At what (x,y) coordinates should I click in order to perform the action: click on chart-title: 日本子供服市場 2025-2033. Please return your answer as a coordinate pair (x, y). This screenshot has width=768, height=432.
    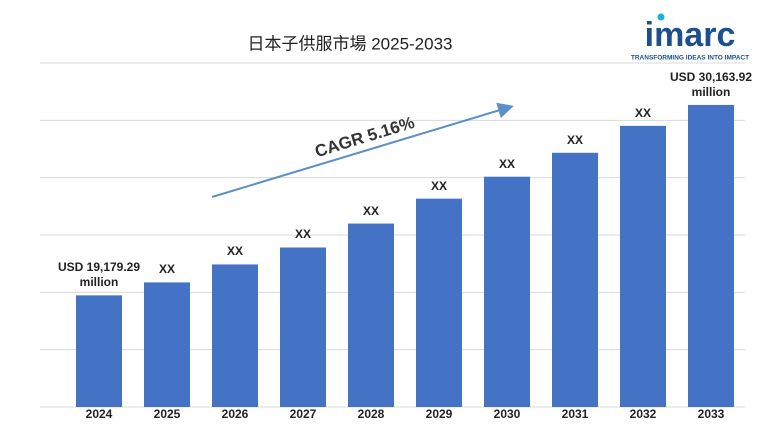
    Looking at the image, I should click on (349, 43).